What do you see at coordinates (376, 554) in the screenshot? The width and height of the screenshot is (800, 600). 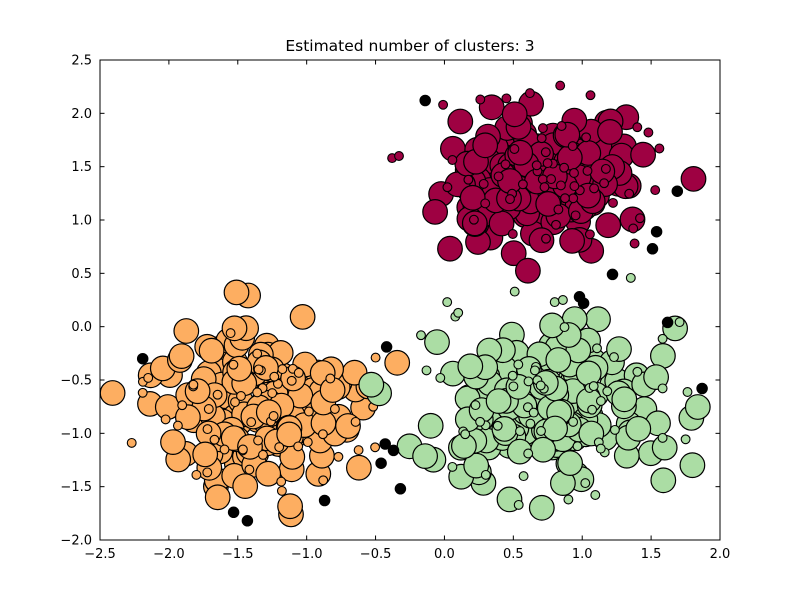 I see `x-tick-label: −0.5` at bounding box center [376, 554].